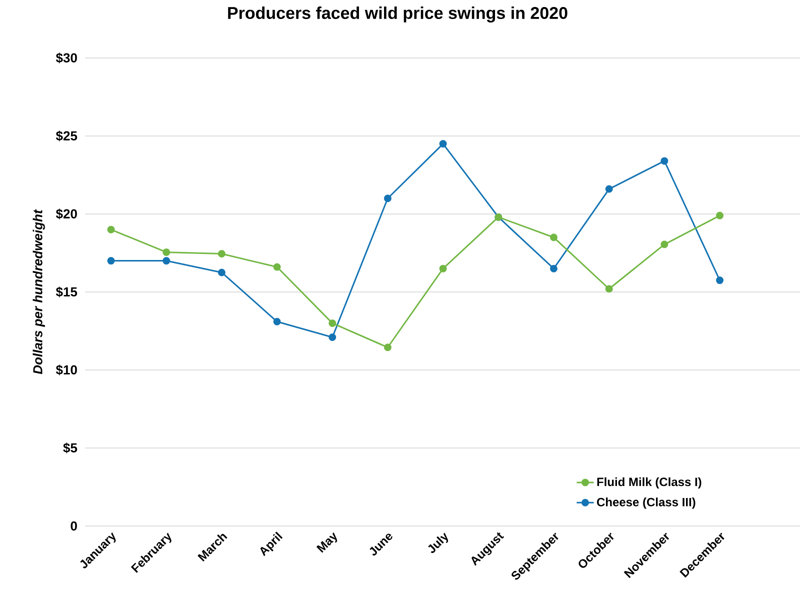  Describe the element at coordinates (73, 526) in the screenshot. I see `y-tick-label: 0` at that location.